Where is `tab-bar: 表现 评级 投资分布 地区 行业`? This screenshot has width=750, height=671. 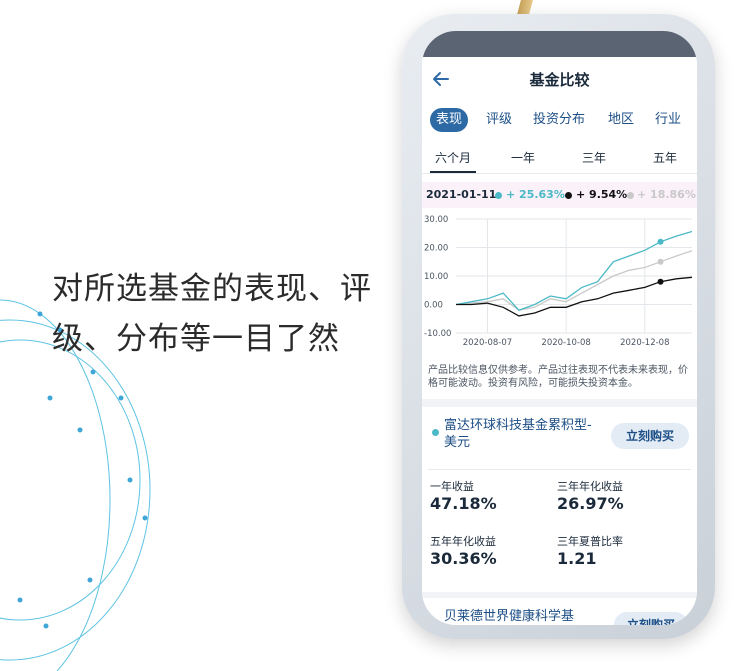
tab-bar: 表现 评级 投资分布 地区 行业 is located at coordinates (559, 119).